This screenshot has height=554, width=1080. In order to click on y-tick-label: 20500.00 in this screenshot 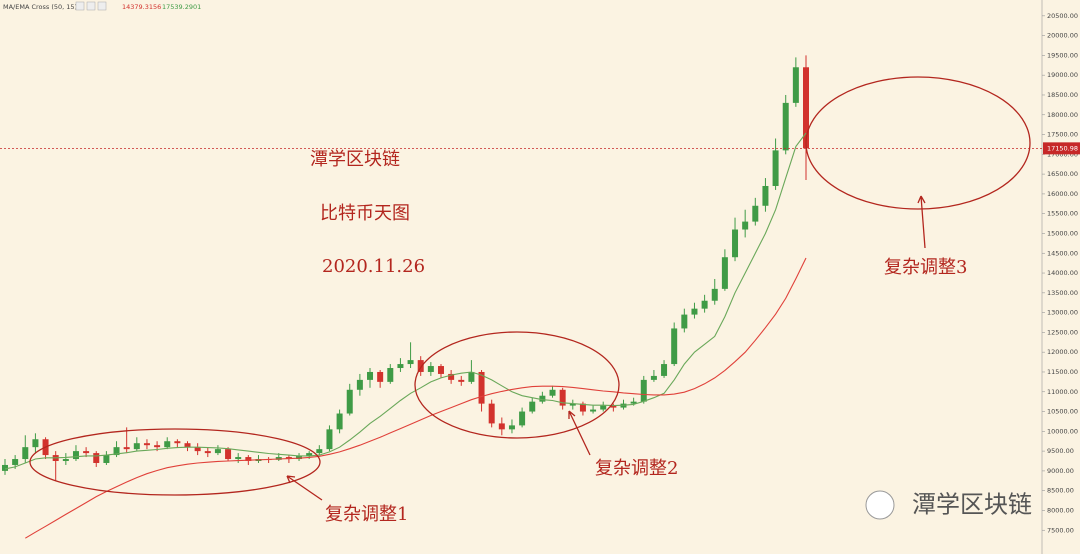, I will do `click(1062, 16)`.